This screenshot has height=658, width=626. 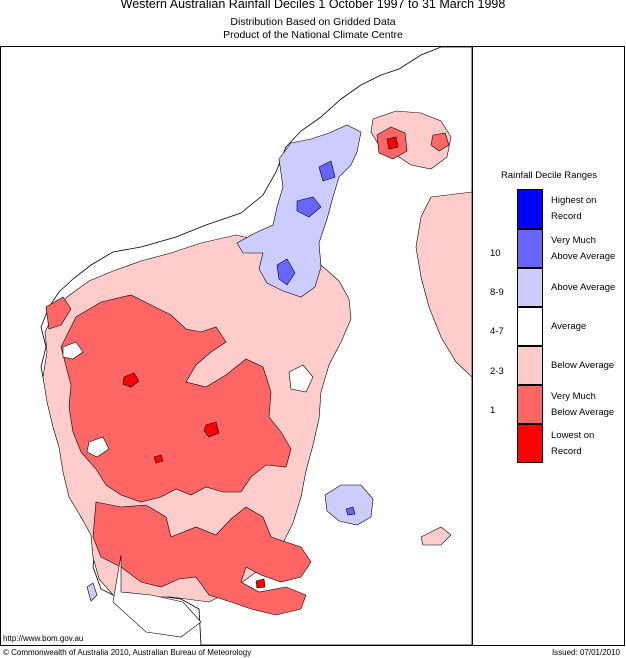 I want to click on legend-swatch-very-much-below, so click(x=530, y=404).